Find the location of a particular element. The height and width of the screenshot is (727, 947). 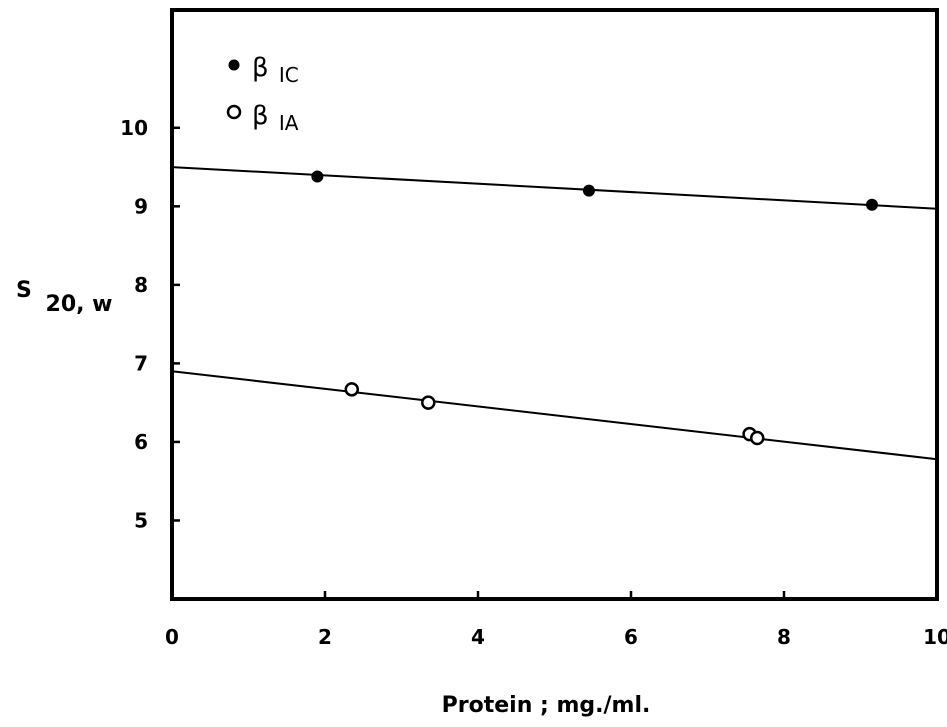

series-2-fit-line is located at coordinates (554, 415).